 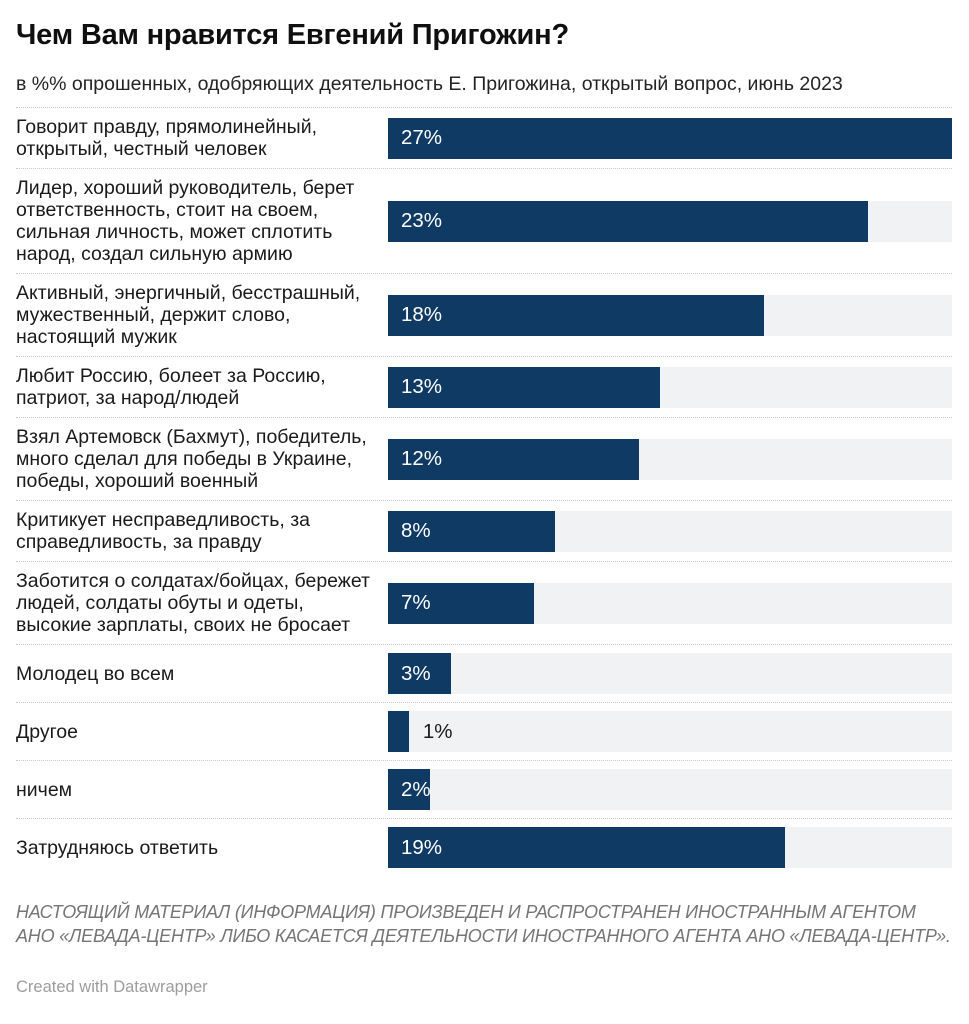 What do you see at coordinates (422, 220) in the screenshot?
I see `value-label: 23%` at bounding box center [422, 220].